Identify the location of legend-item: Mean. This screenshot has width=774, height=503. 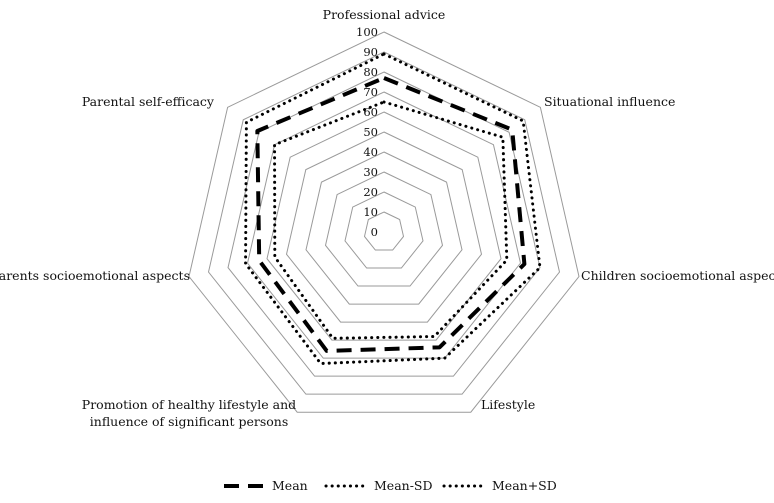
(266, 485).